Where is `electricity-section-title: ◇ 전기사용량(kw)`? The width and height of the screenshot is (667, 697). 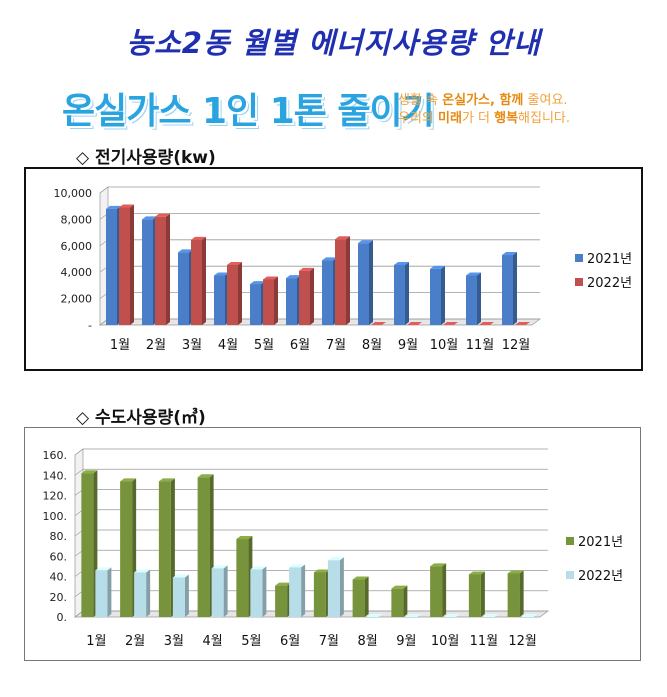
electricity-section-title: ◇ 전기사용량(kw) is located at coordinates (146, 158).